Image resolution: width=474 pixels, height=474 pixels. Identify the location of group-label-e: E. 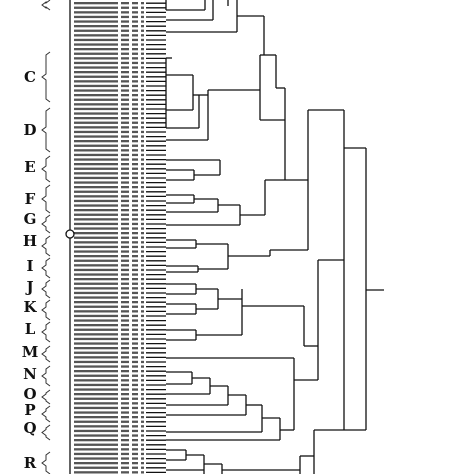
(29, 167).